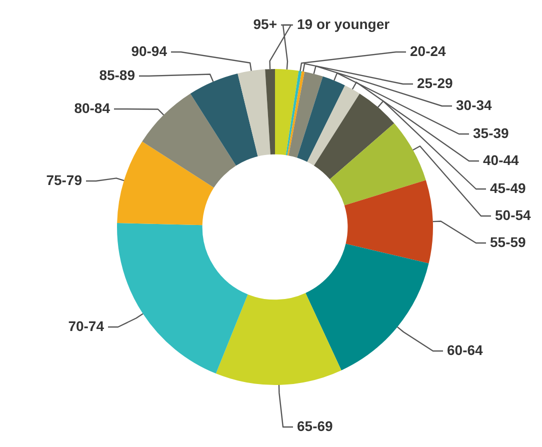 This screenshot has width=542, height=447. What do you see at coordinates (315, 426) in the screenshot?
I see `slice-label: 65-69` at bounding box center [315, 426].